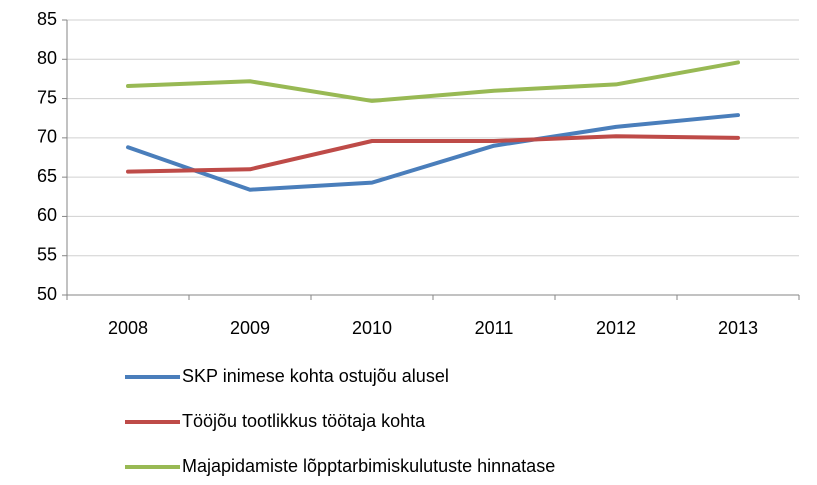 Image resolution: width=817 pixels, height=485 pixels. Describe the element at coordinates (616, 328) in the screenshot. I see `x-tick-label: 2012` at that location.